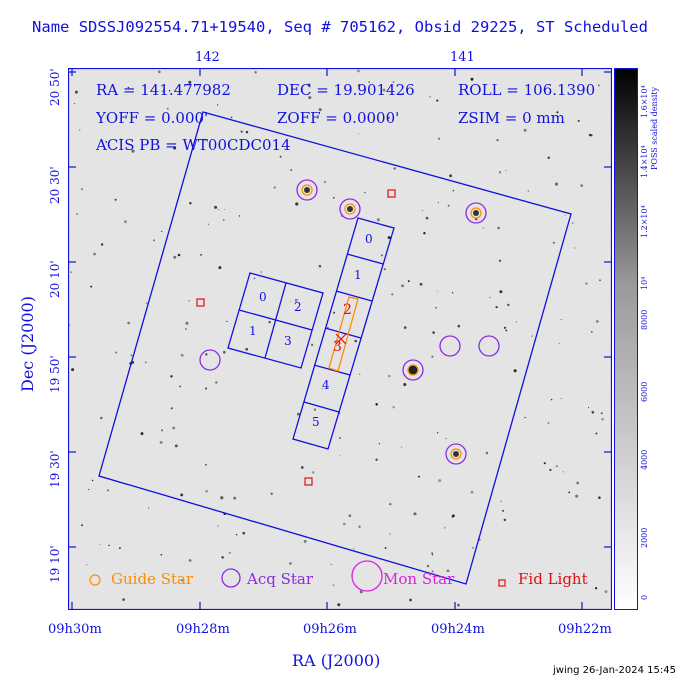 This screenshot has width=680, height=680. Describe the element at coordinates (330, 629) in the screenshot. I see `x-tick-2: 09h26m` at that location.